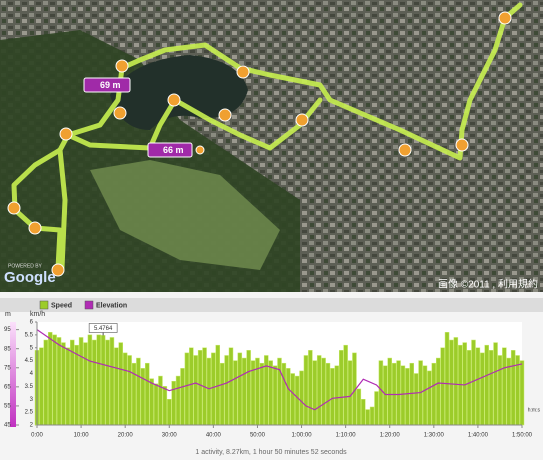  I want to click on pin-label: 69 m, so click(110, 85).